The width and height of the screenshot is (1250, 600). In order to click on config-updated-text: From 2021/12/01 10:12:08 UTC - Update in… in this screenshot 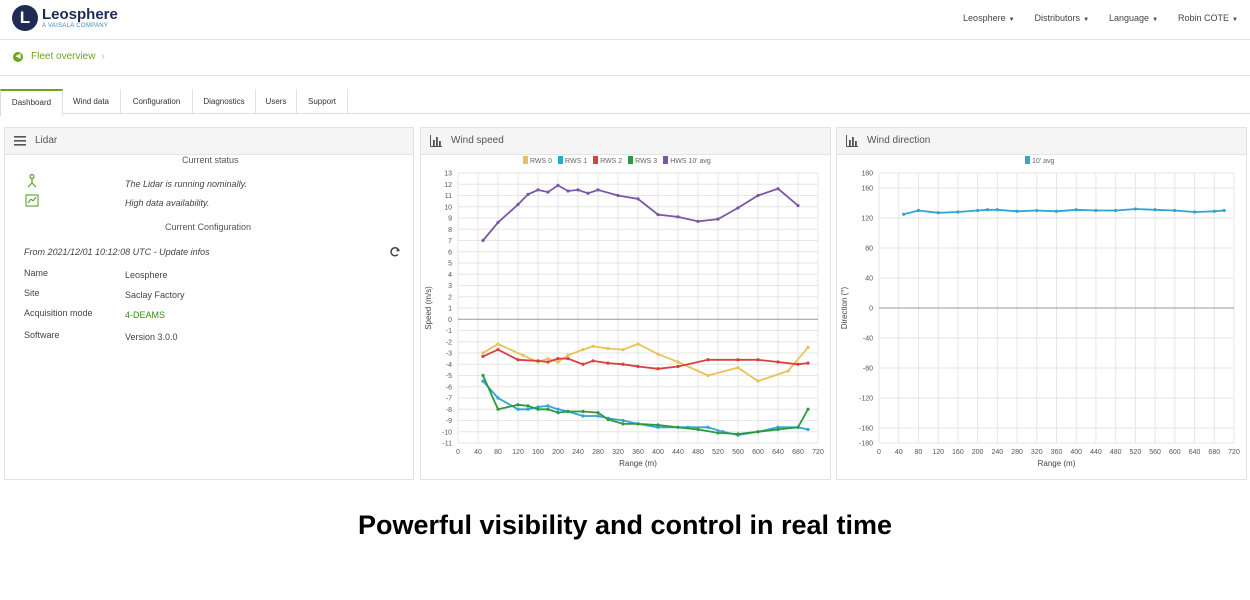, I will do `click(117, 252)`.